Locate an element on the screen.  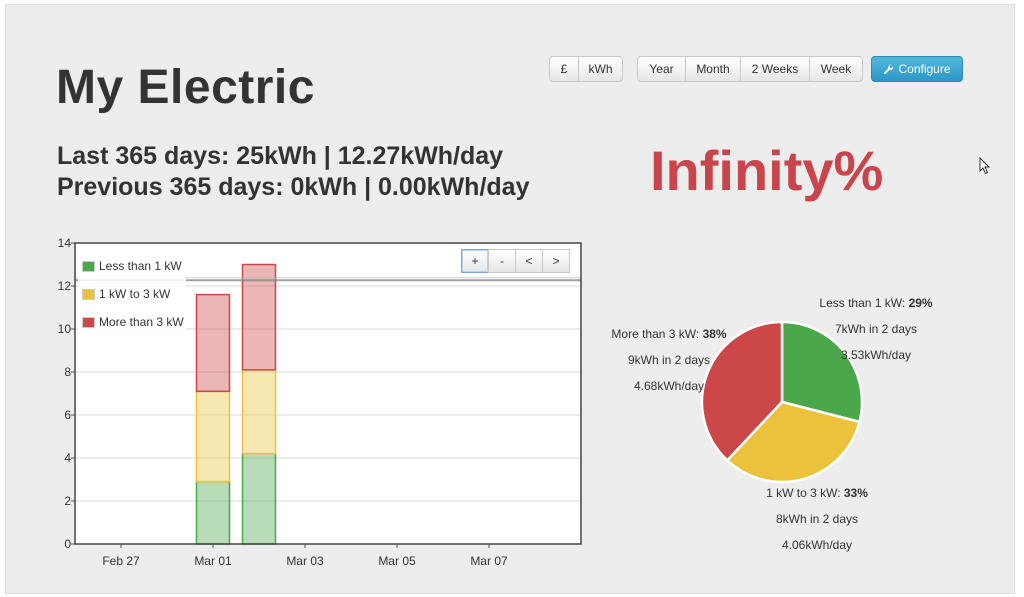
period-button-group: Year Month 2 Weeks Week is located at coordinates (750, 69).